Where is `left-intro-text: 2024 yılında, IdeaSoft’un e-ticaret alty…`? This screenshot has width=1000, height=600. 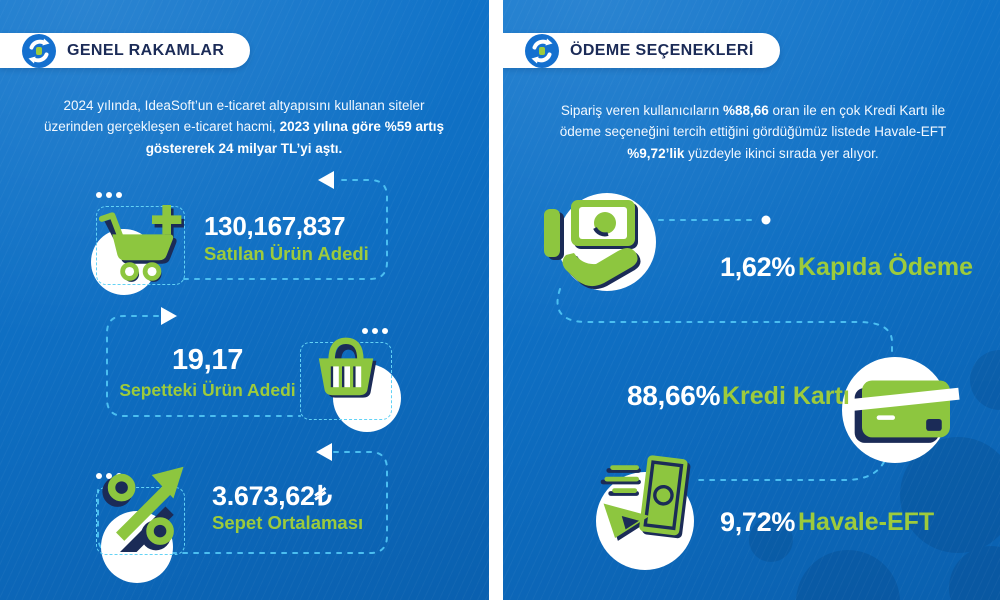 left-intro-text: 2024 yılında, IdeaSoft’un e-ticaret alty… is located at coordinates (244, 127).